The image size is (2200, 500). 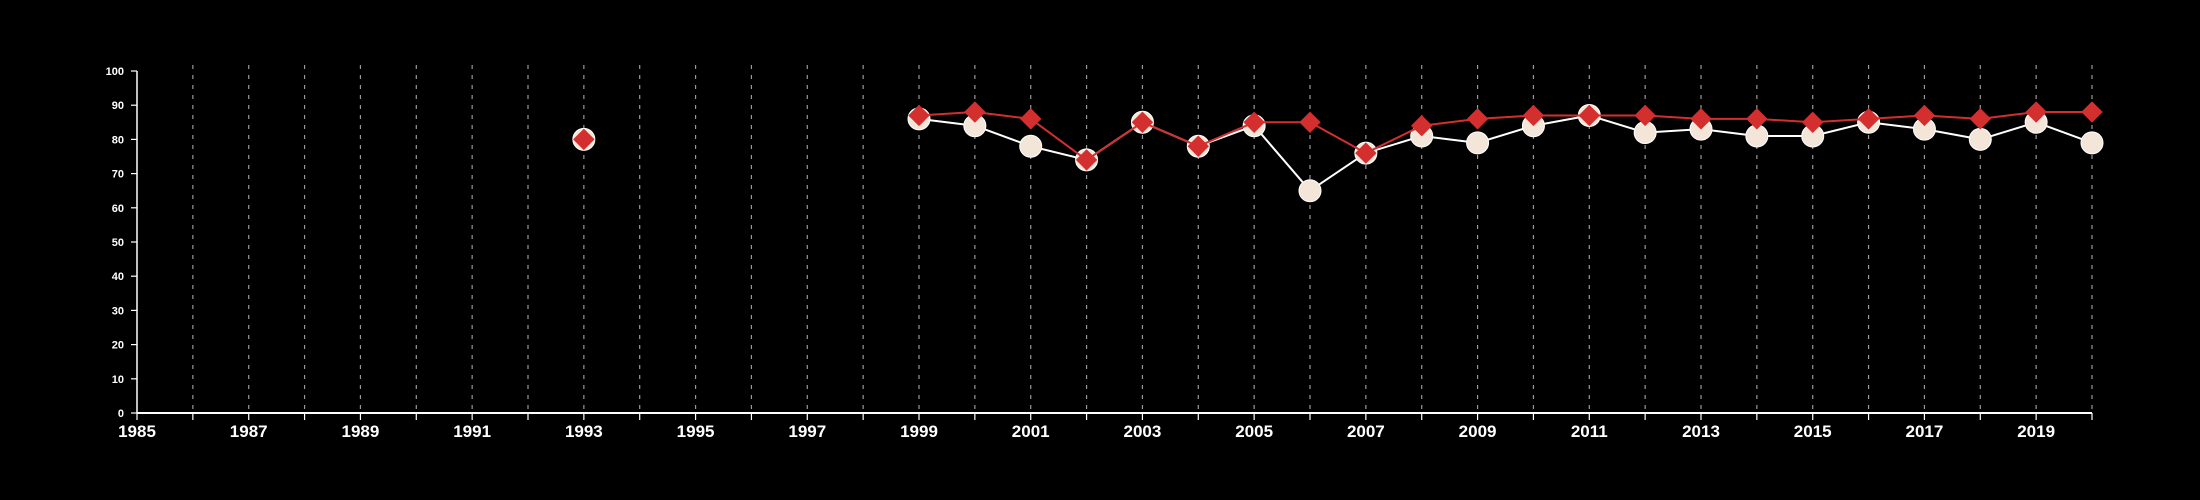 What do you see at coordinates (118, 140) in the screenshot?
I see `y-tick-label: 80` at bounding box center [118, 140].